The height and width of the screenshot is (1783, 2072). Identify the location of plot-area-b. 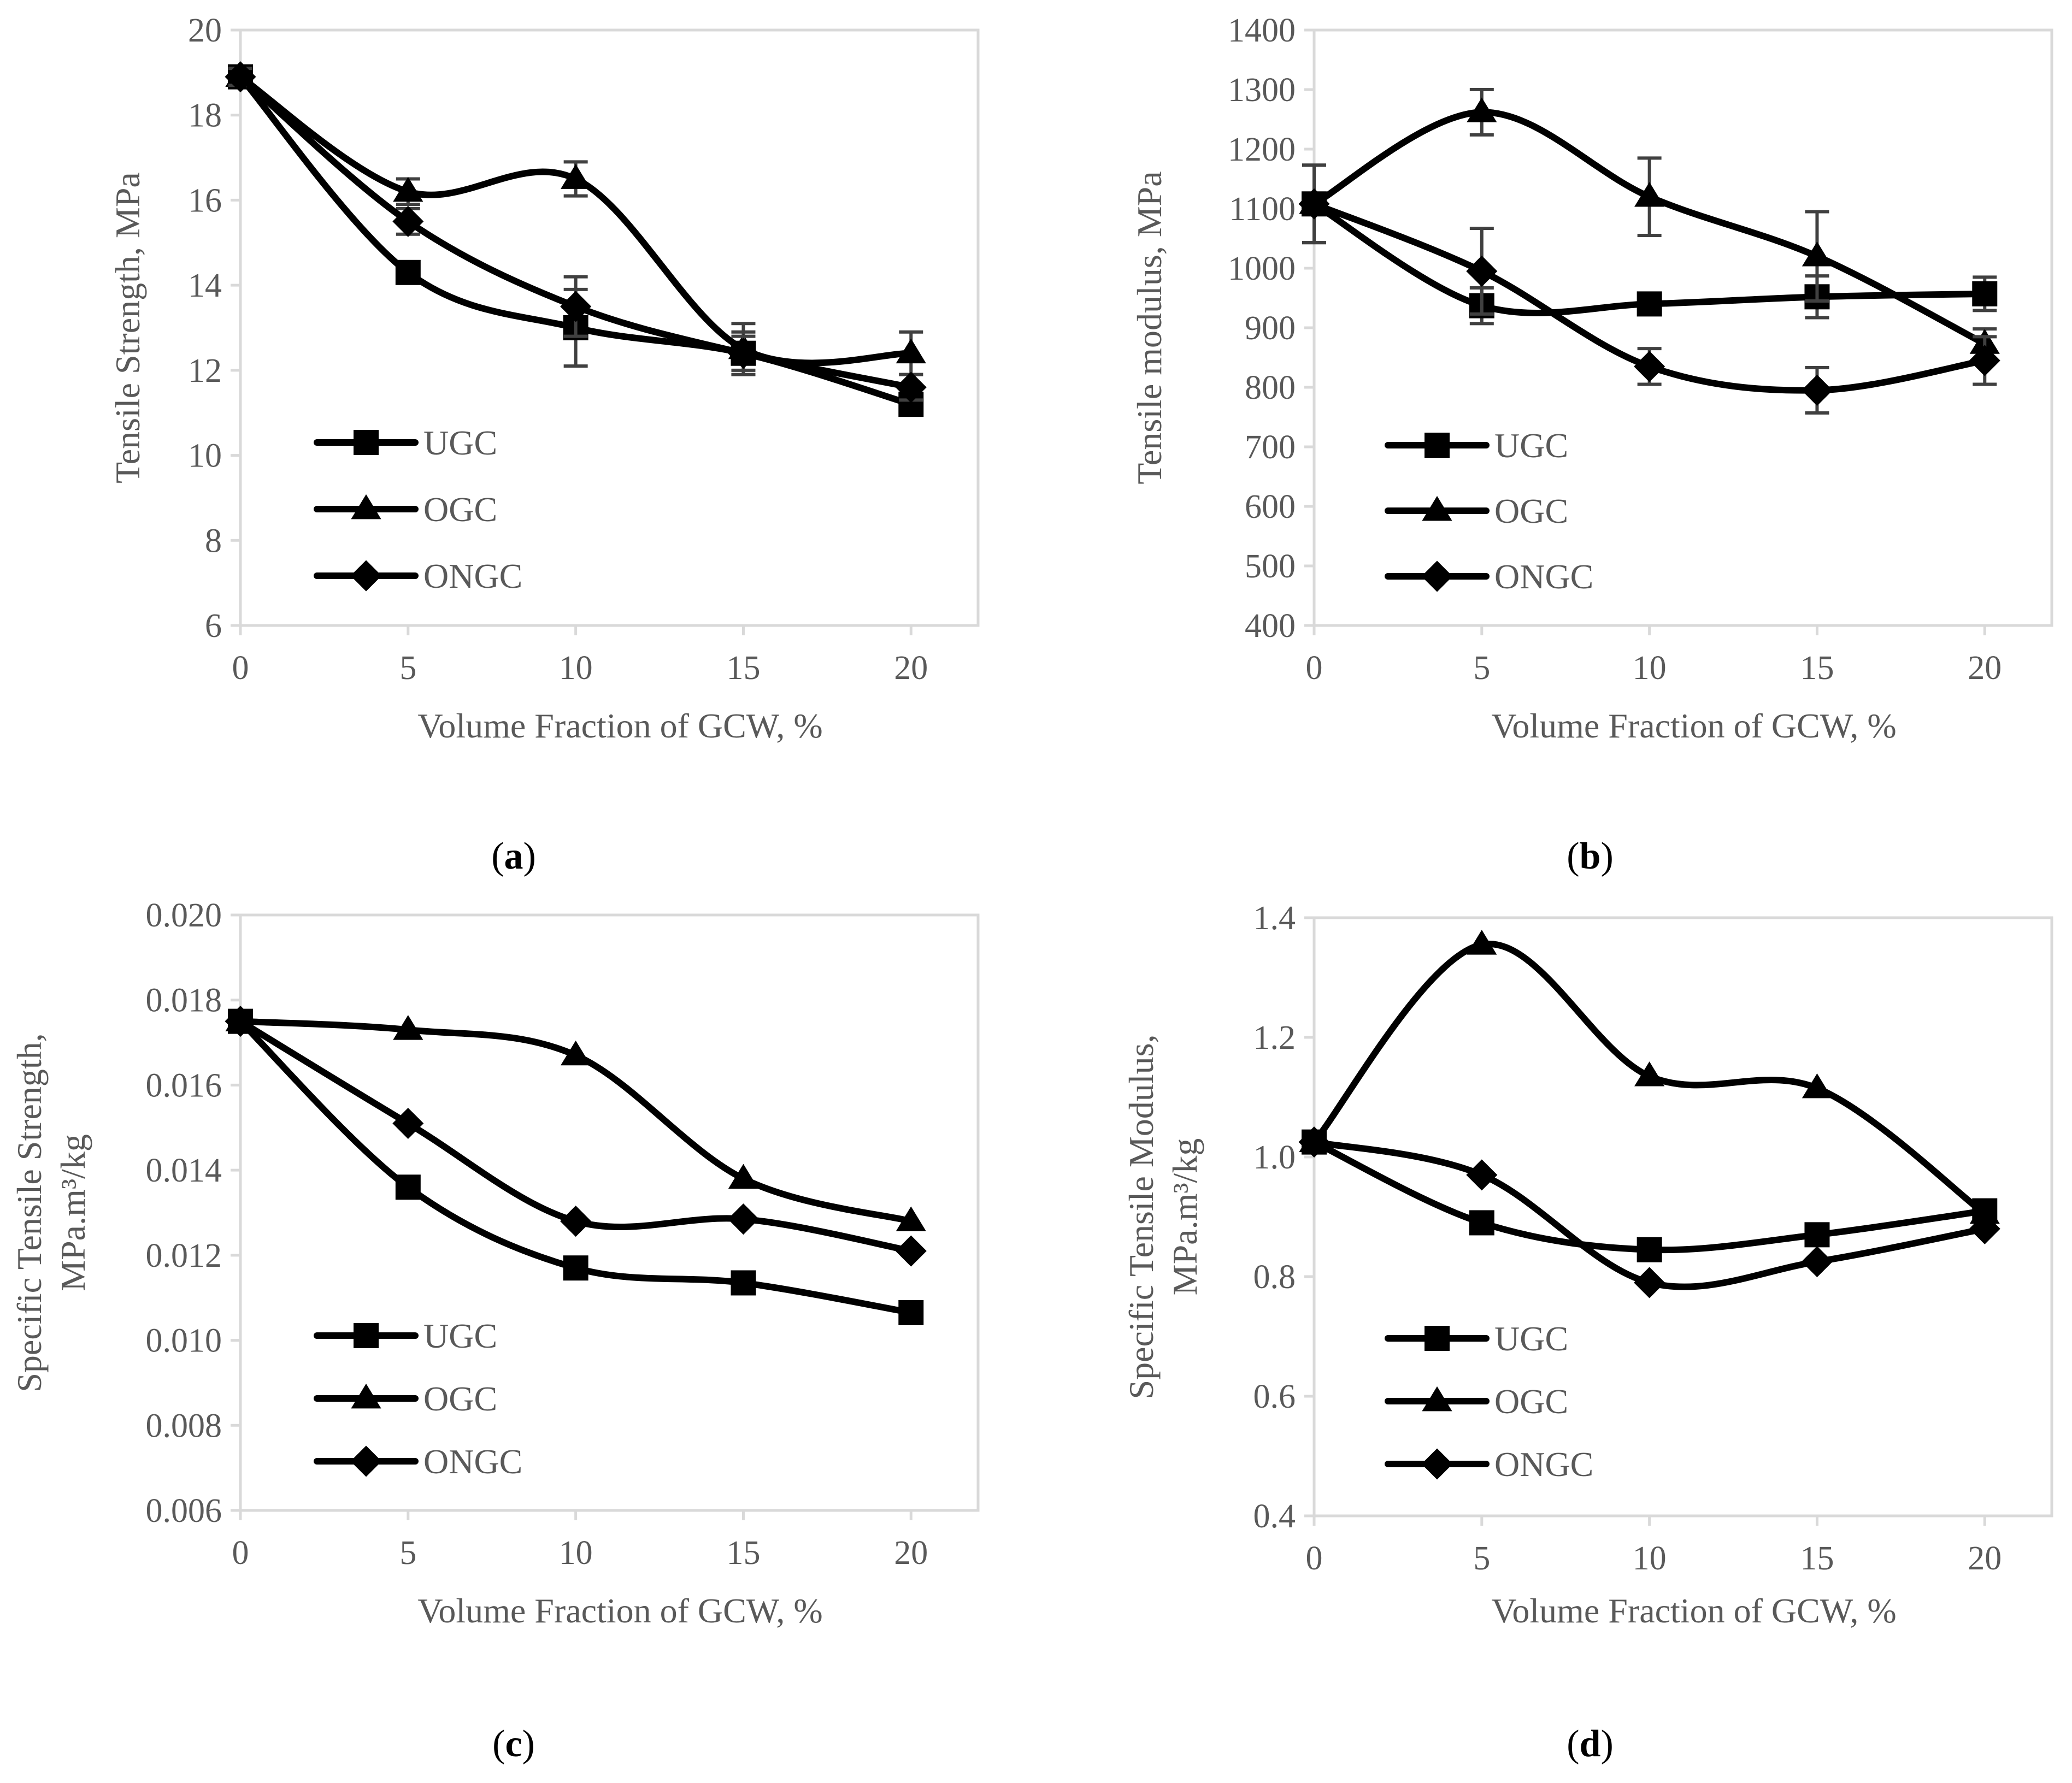
(1682, 327).